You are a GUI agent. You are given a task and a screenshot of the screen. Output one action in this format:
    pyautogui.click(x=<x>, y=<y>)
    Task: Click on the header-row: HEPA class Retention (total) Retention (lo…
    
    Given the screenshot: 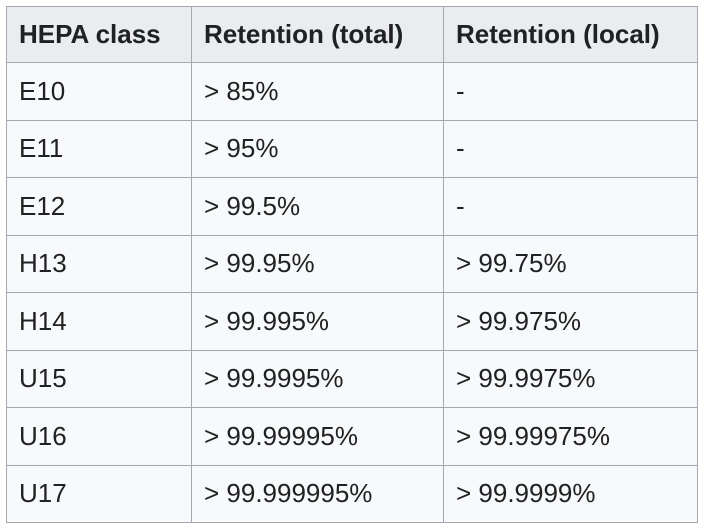 What is the action you would take?
    pyautogui.click(x=352, y=34)
    